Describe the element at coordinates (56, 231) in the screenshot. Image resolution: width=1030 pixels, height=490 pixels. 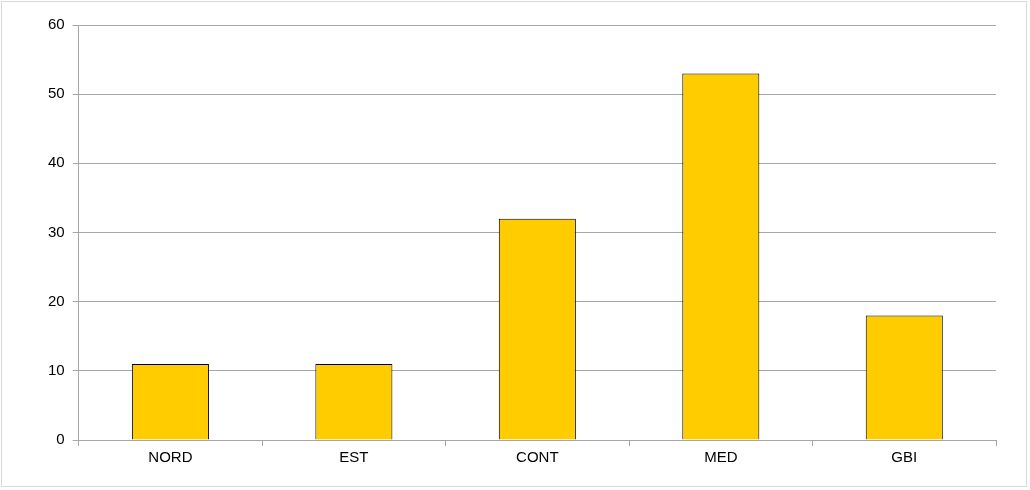
I see `y-tick-label: 30` at that location.